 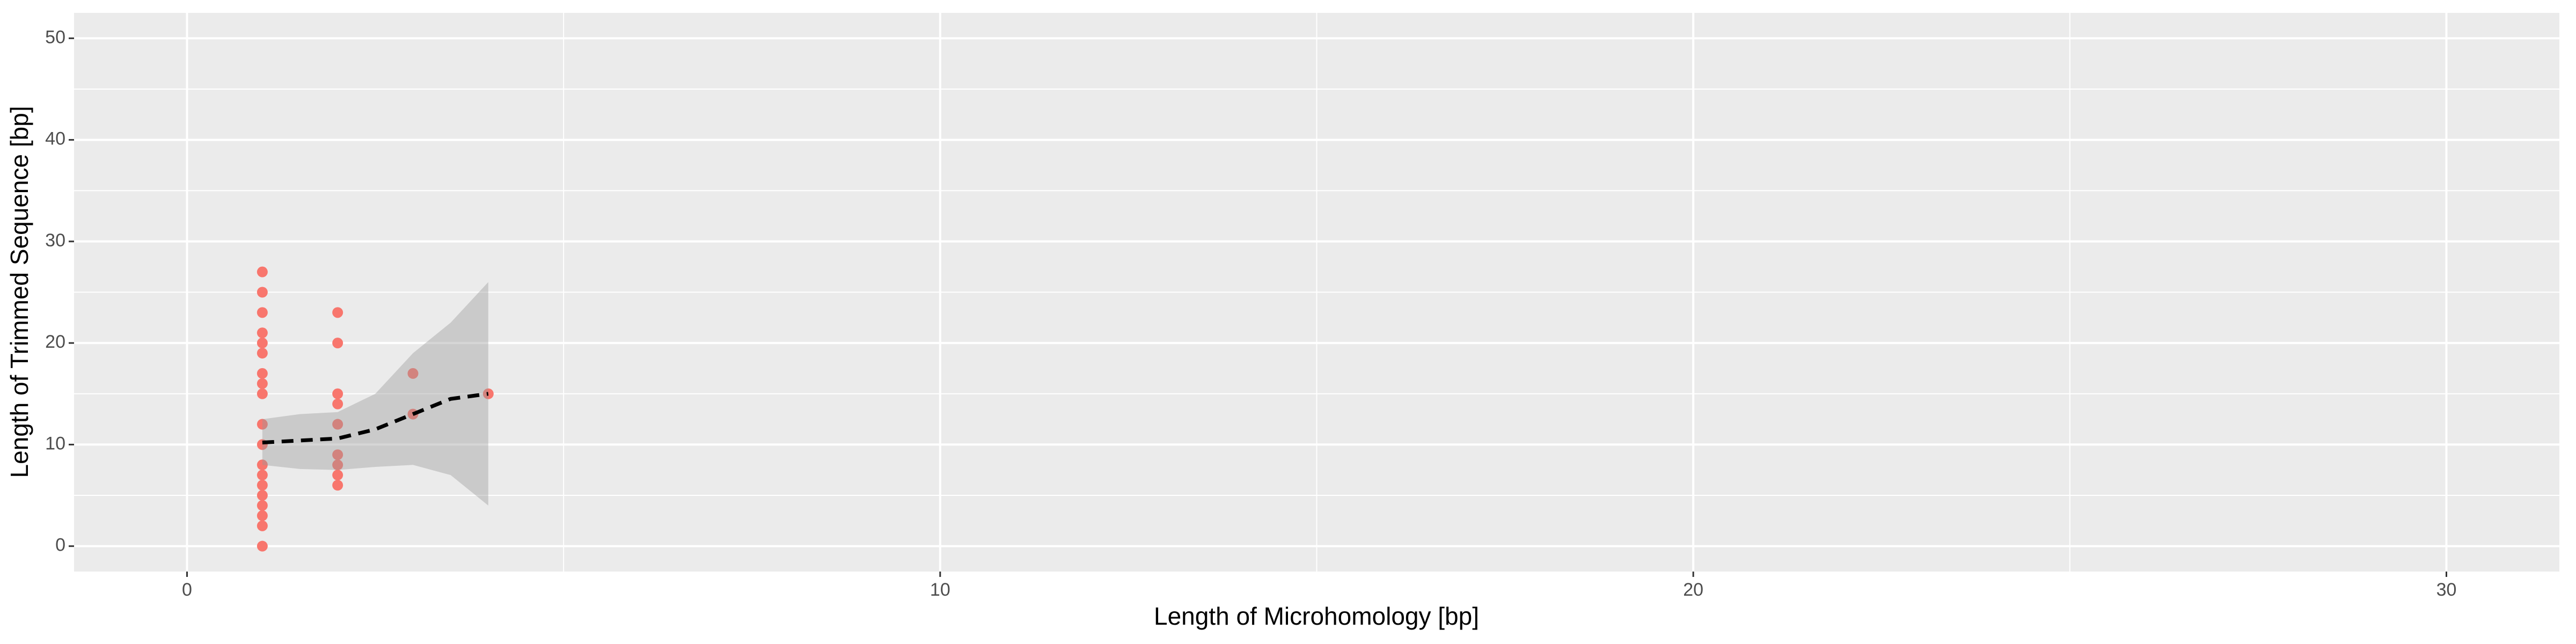 I want to click on y-tick-label: 20, so click(x=55, y=342).